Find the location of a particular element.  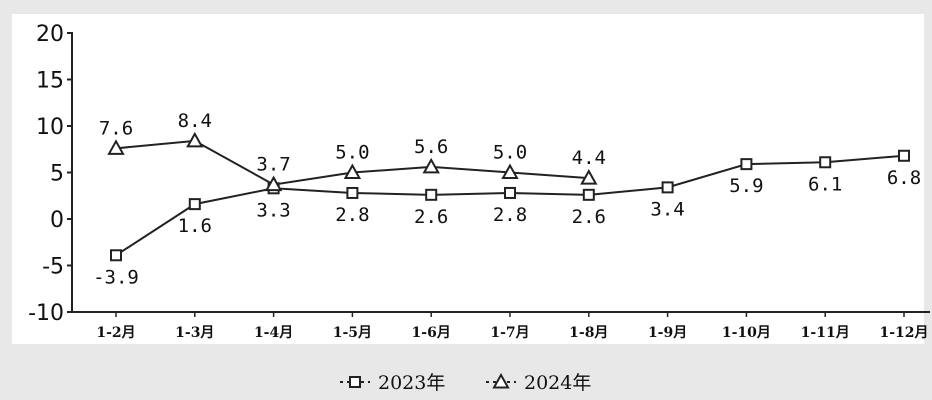

x-tick-label: 1-5月 is located at coordinates (352, 333).